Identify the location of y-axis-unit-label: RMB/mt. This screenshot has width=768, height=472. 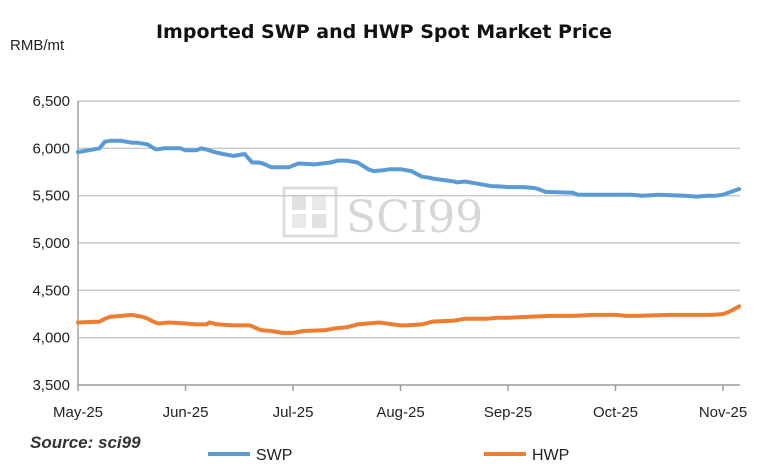
(37, 45).